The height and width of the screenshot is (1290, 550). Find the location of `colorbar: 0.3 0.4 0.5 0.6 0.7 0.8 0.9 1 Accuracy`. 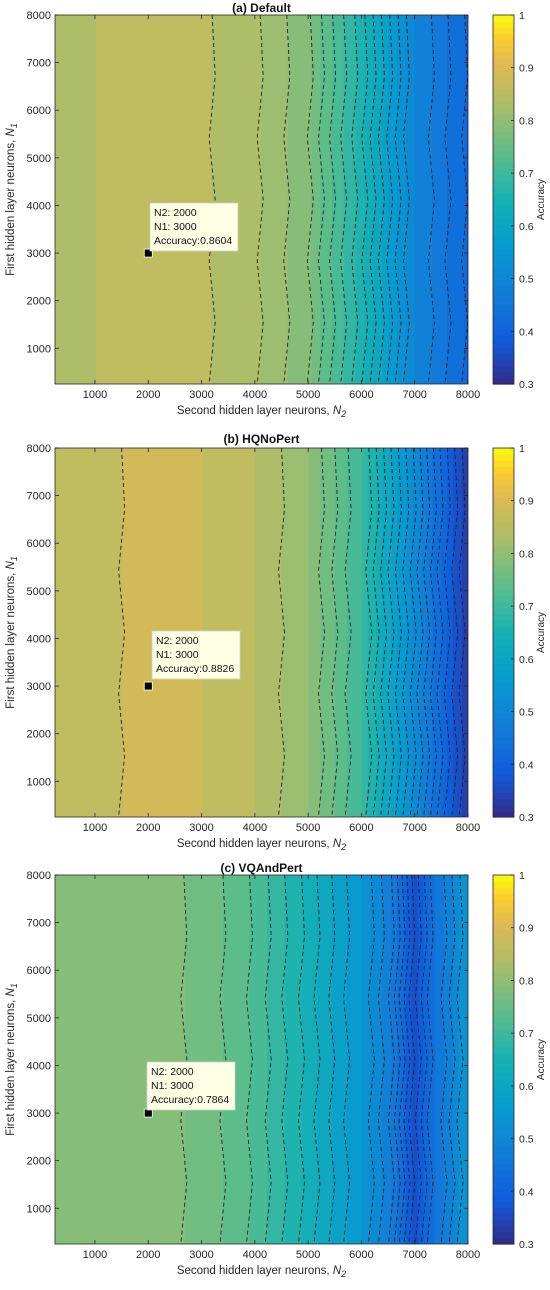

colorbar: 0.3 0.4 0.5 0.6 0.7 0.8 0.9 1 Accuracy is located at coordinates (519, 1060).